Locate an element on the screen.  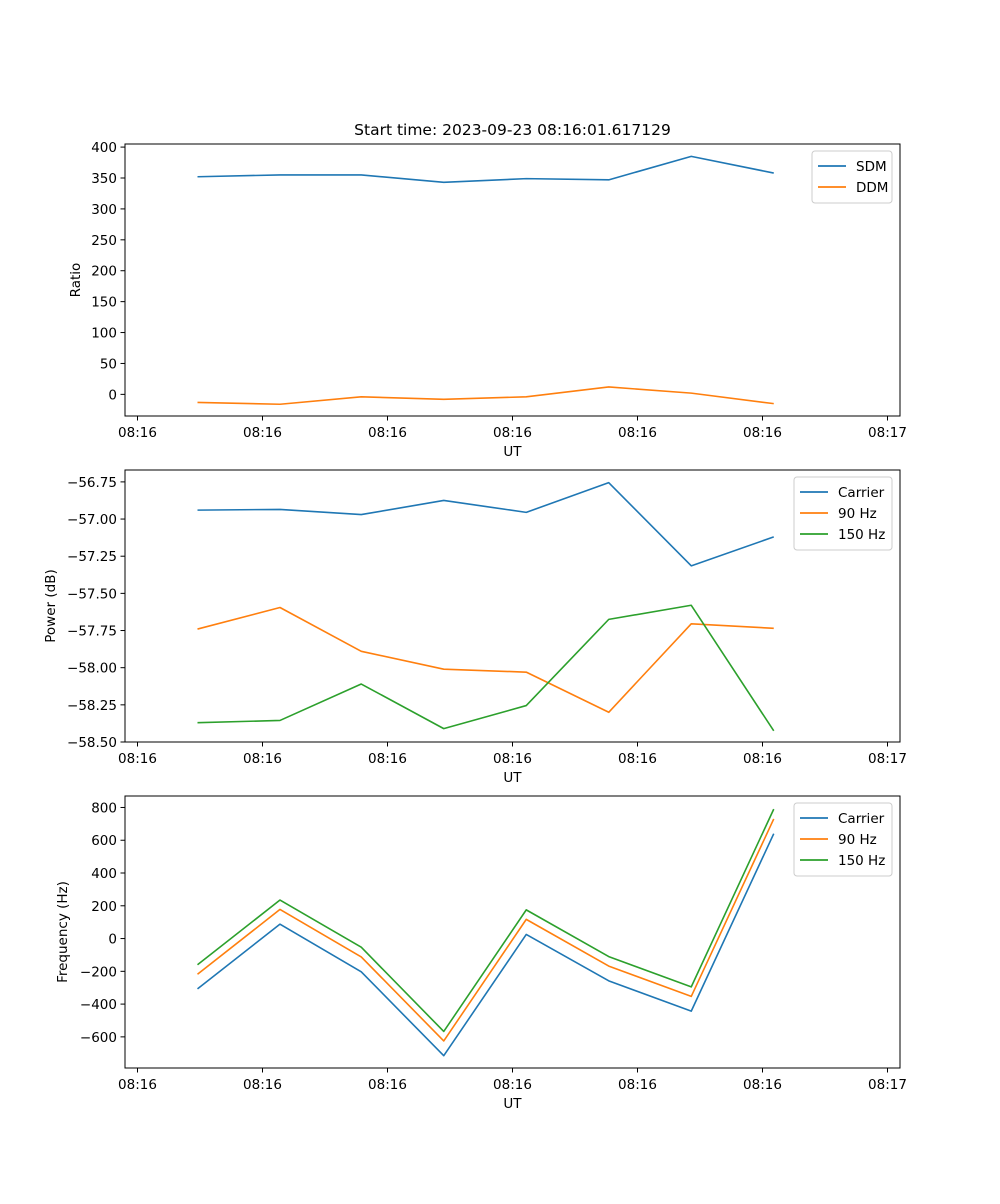
ratio-y-tick-label: 200 is located at coordinates (104, 272).